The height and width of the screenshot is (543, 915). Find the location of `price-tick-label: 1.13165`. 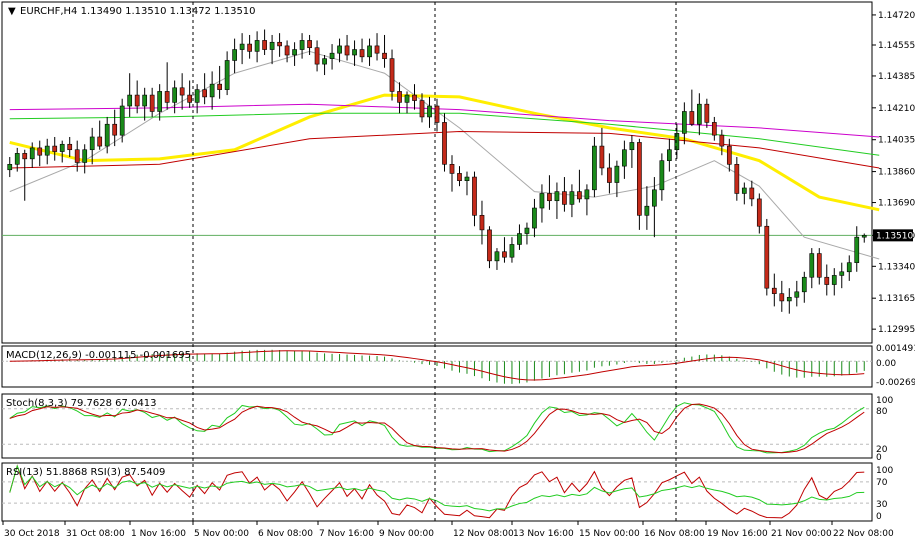

price-tick-label: 1.13165 is located at coordinates (896, 299).